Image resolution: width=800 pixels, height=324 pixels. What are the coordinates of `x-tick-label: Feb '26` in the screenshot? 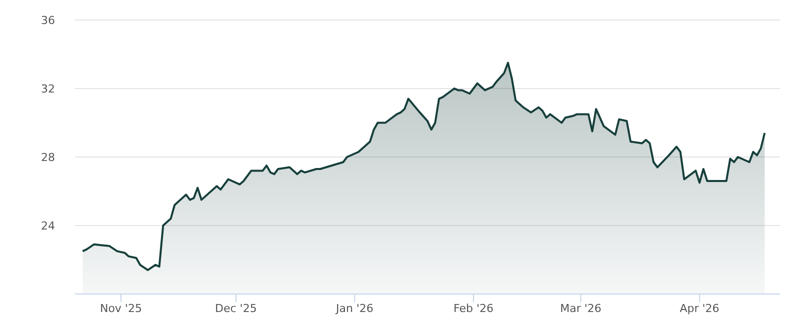 It's located at (473, 308).